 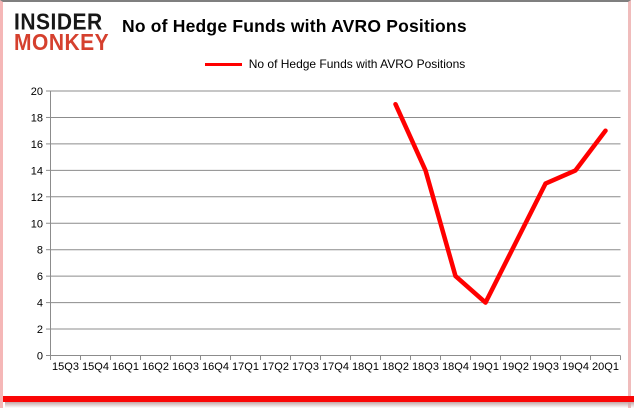 I want to click on y-axis-label: 10, so click(x=37, y=224).